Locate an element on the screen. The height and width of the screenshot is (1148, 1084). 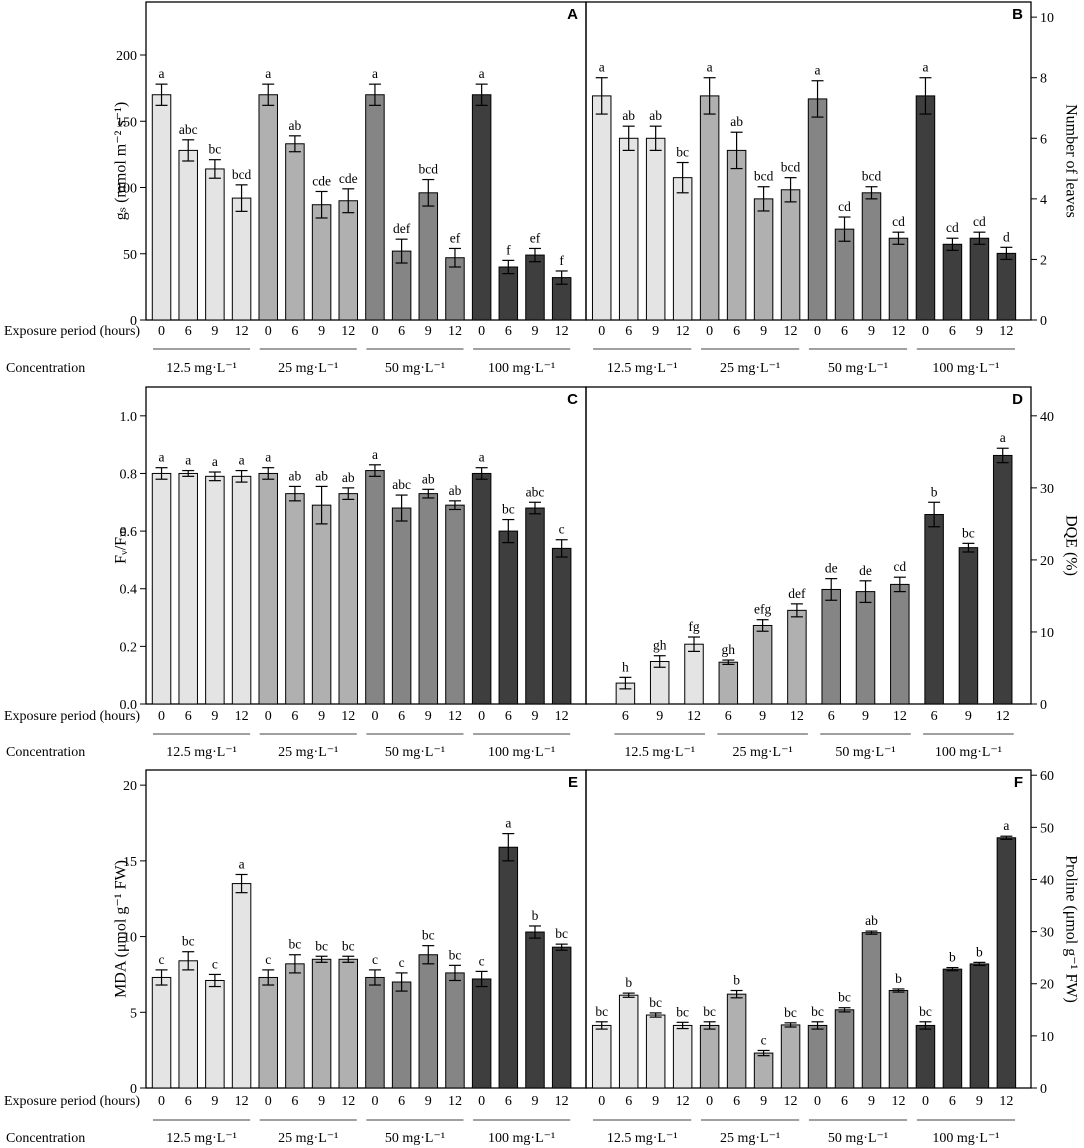
significance-letter: d is located at coordinates (1006, 236).